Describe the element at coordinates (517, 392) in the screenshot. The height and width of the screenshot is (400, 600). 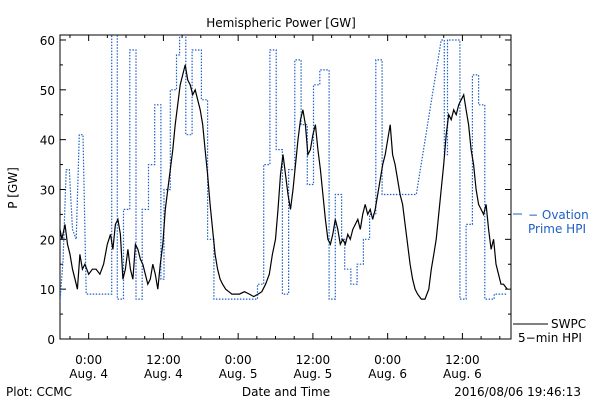
I see `footer-timestamp: 2016/08/06 19:46:13` at that location.